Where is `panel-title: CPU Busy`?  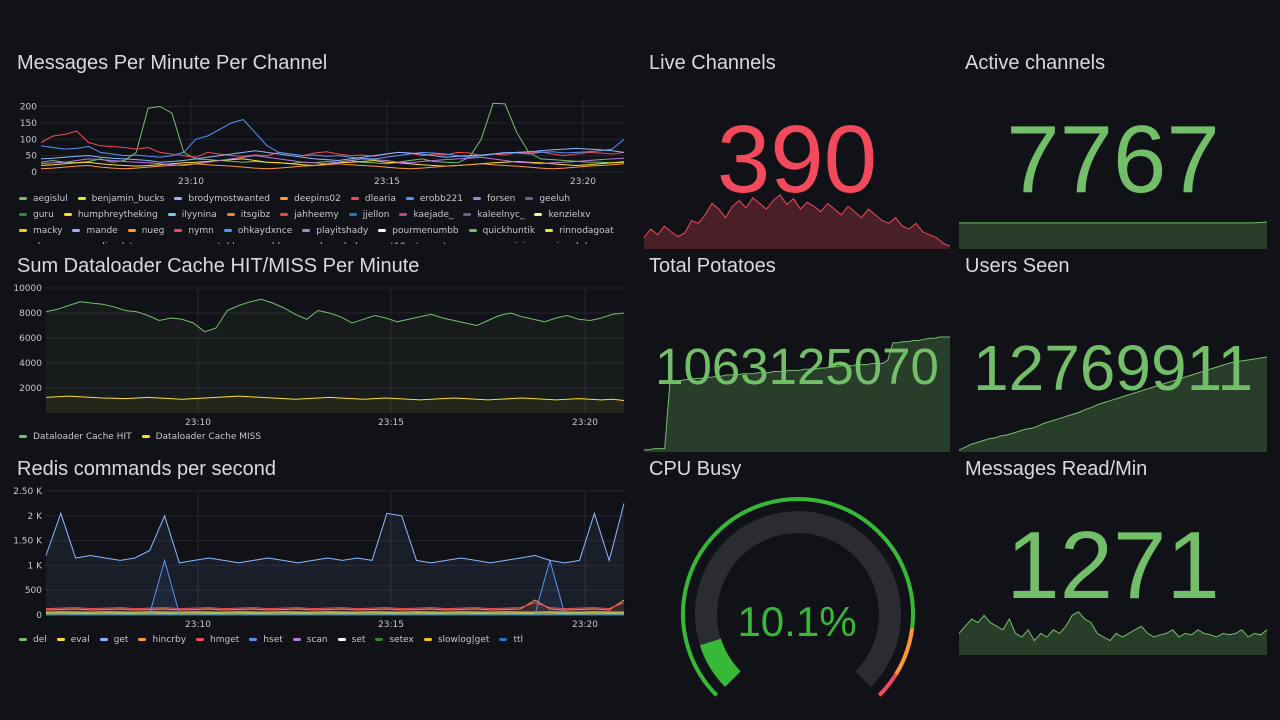 panel-title: CPU Busy is located at coordinates (695, 469).